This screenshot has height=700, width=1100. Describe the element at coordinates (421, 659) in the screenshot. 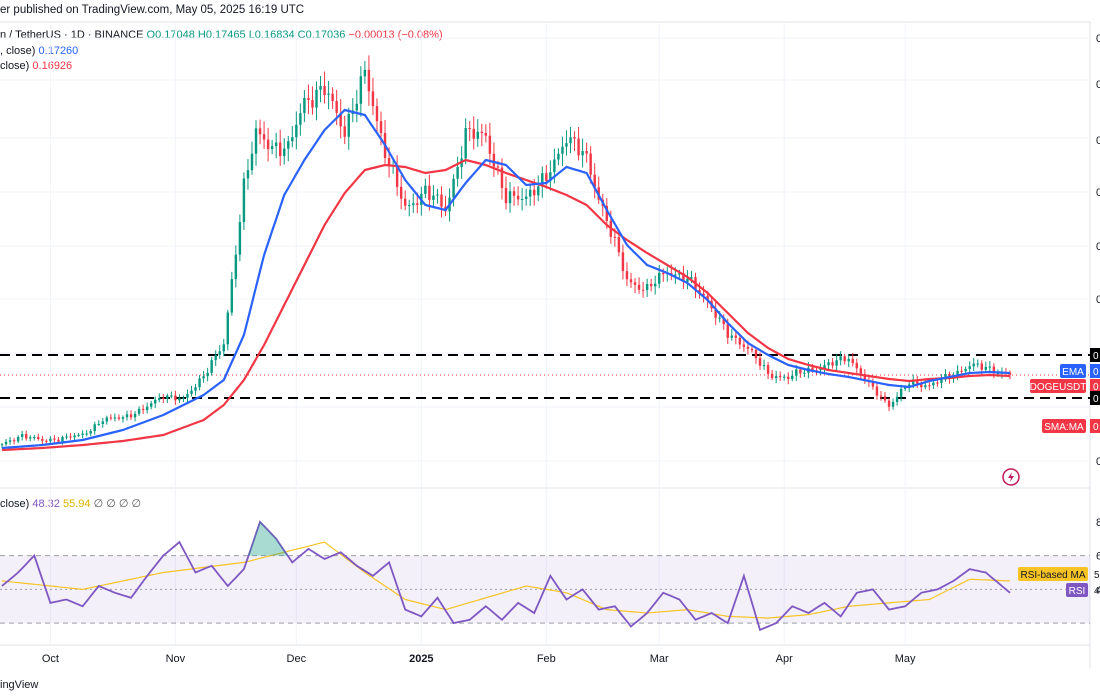

I see `time-axis-label: 2025` at that location.